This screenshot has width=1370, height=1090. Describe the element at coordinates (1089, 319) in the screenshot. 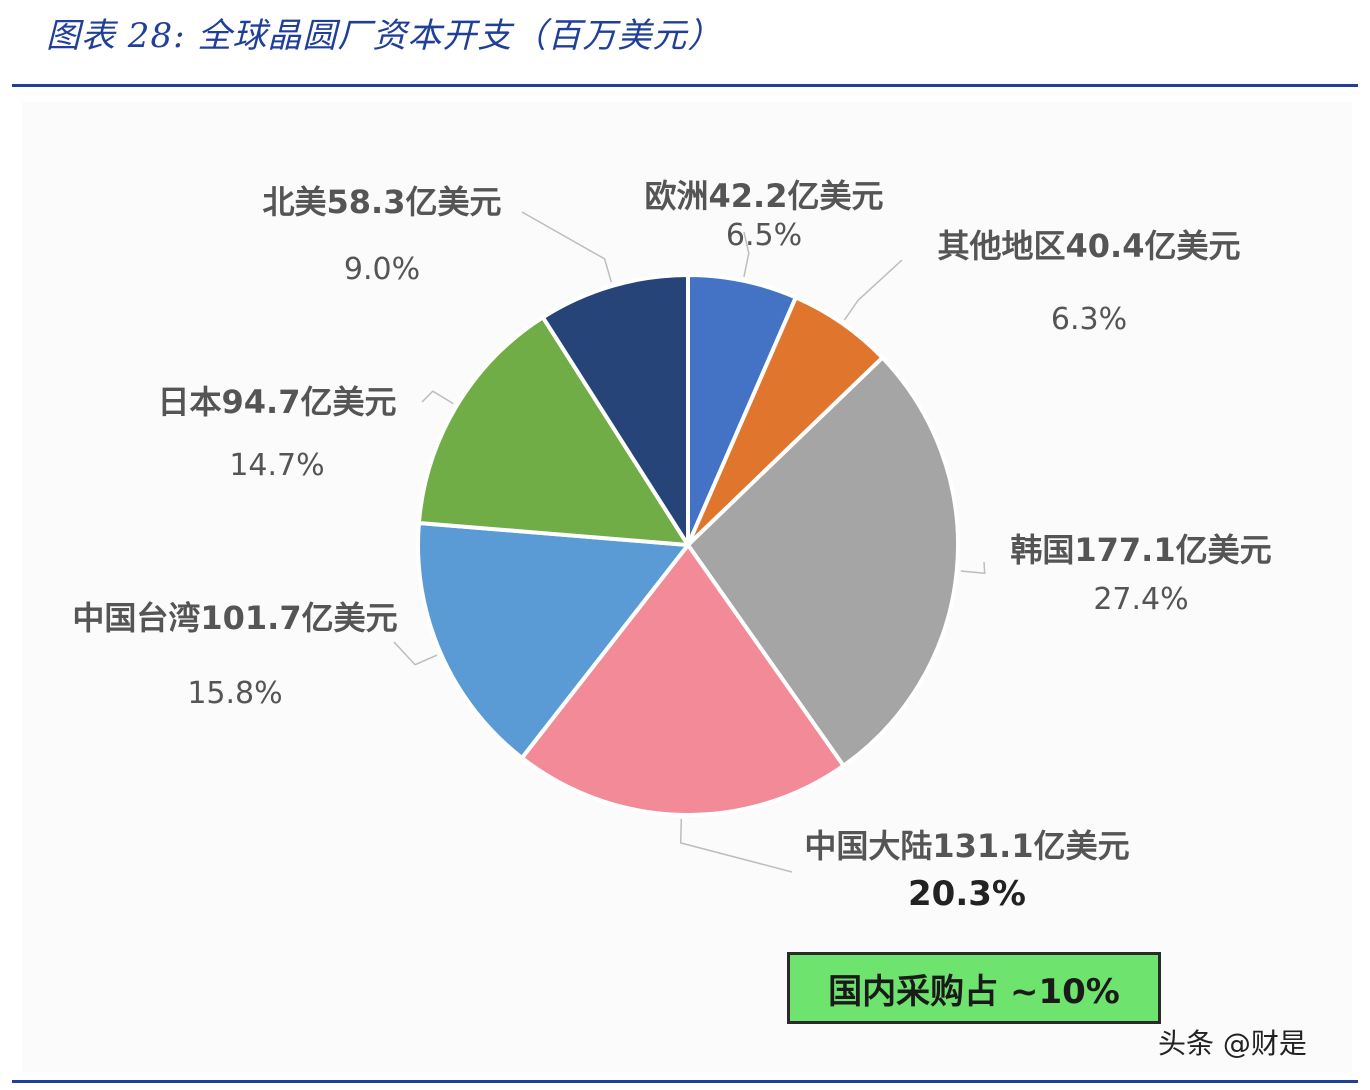

I see `label-other-regions-percent: 6.3%` at that location.